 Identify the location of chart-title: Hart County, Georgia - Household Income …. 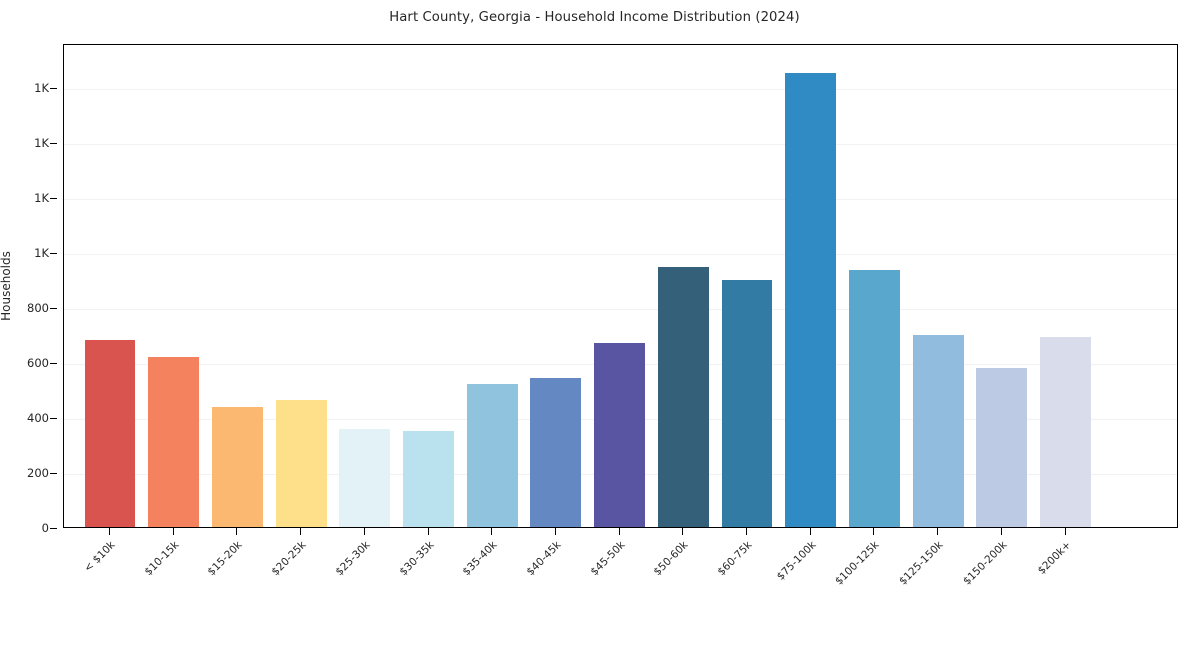
(594, 17).